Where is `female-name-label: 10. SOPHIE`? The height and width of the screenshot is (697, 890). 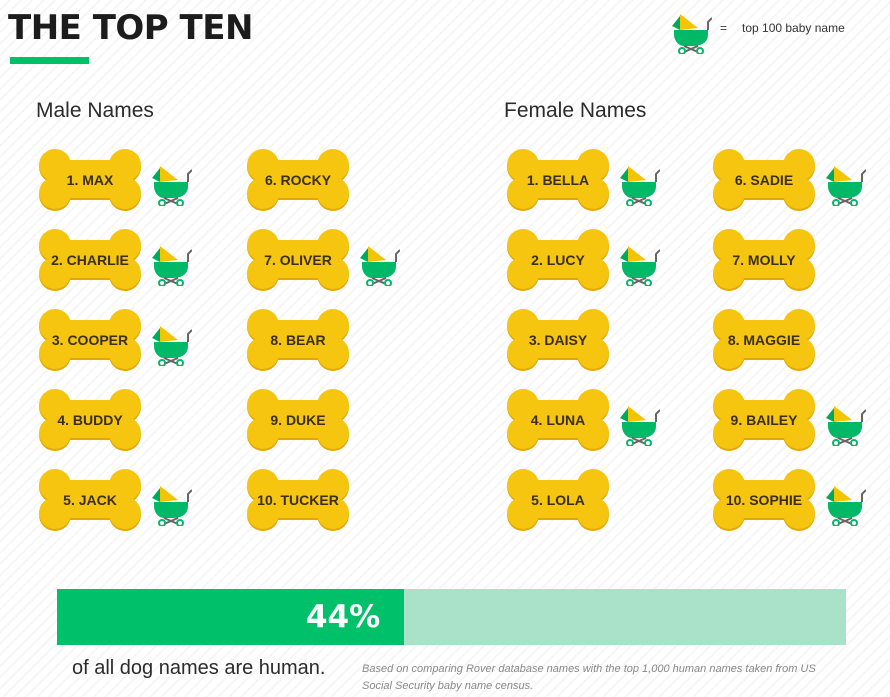 female-name-label: 10. SOPHIE is located at coordinates (764, 500).